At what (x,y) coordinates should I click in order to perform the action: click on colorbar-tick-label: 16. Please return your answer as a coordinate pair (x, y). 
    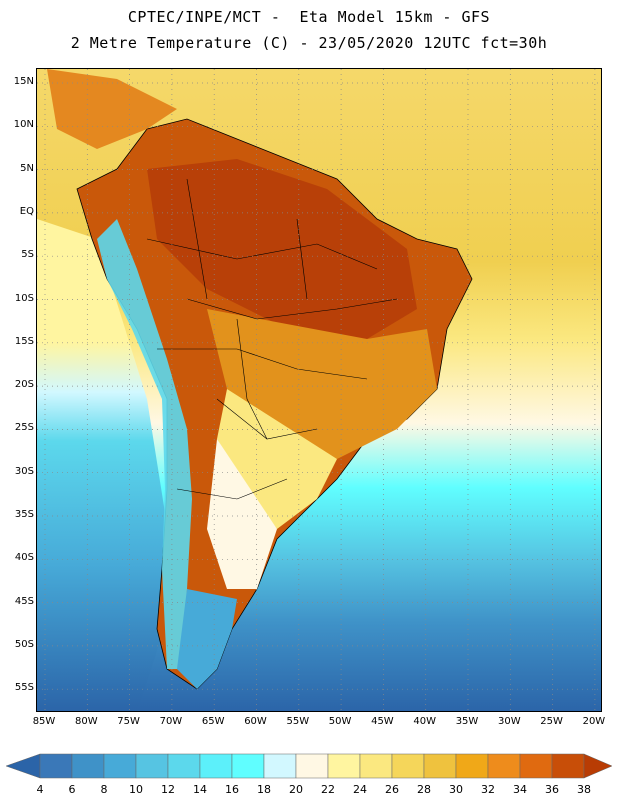
    Looking at the image, I should click on (232, 789).